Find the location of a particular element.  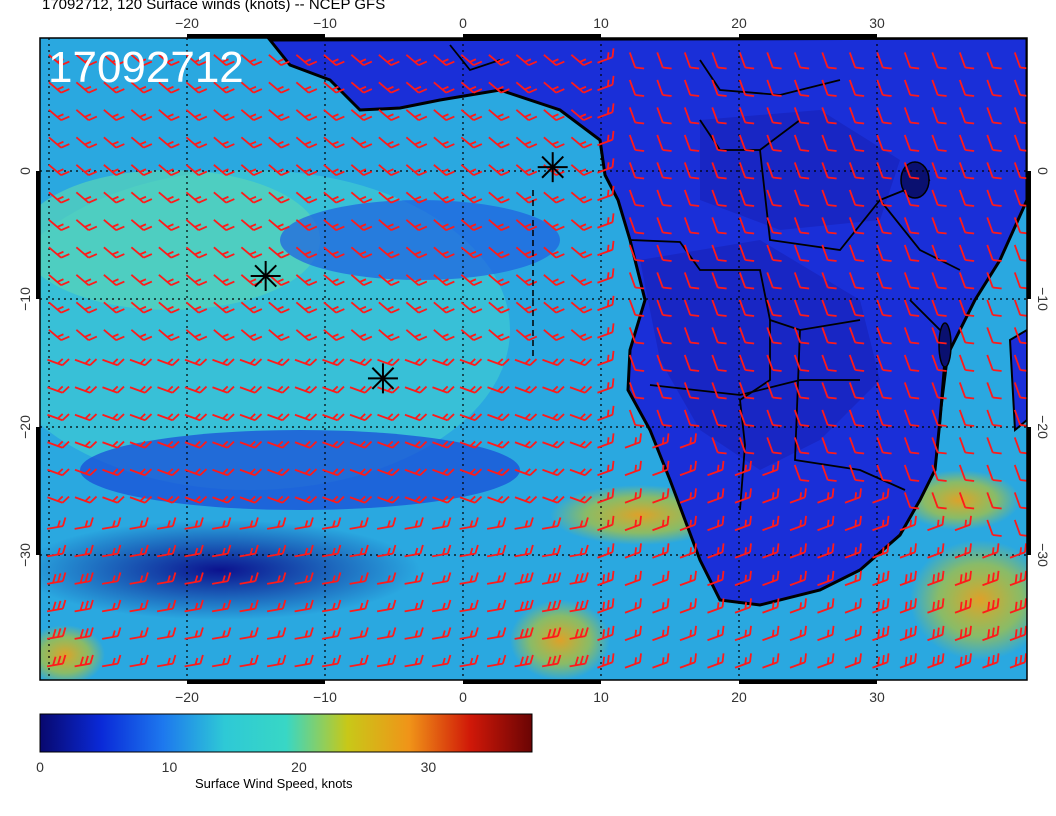

lon-ticks-bottom: −20 −10 0 10 20 30 is located at coordinates (530, 697).